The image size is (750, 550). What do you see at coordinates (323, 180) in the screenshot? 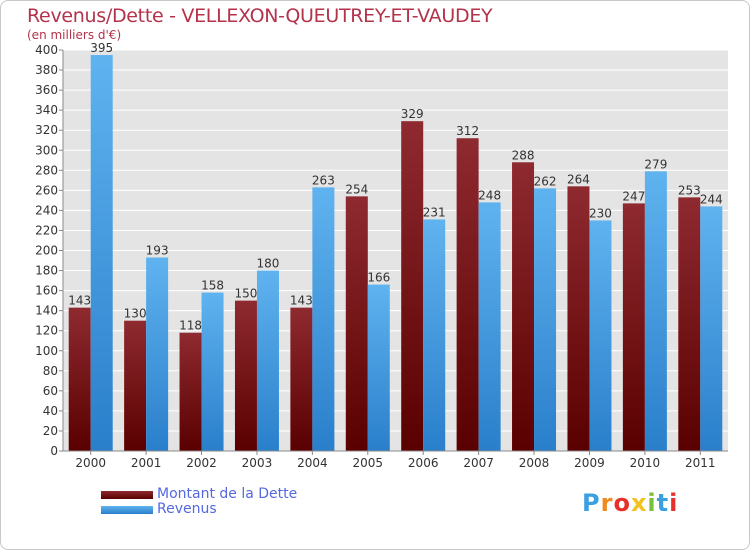
I see `data-label-revenus: 263` at bounding box center [323, 180].